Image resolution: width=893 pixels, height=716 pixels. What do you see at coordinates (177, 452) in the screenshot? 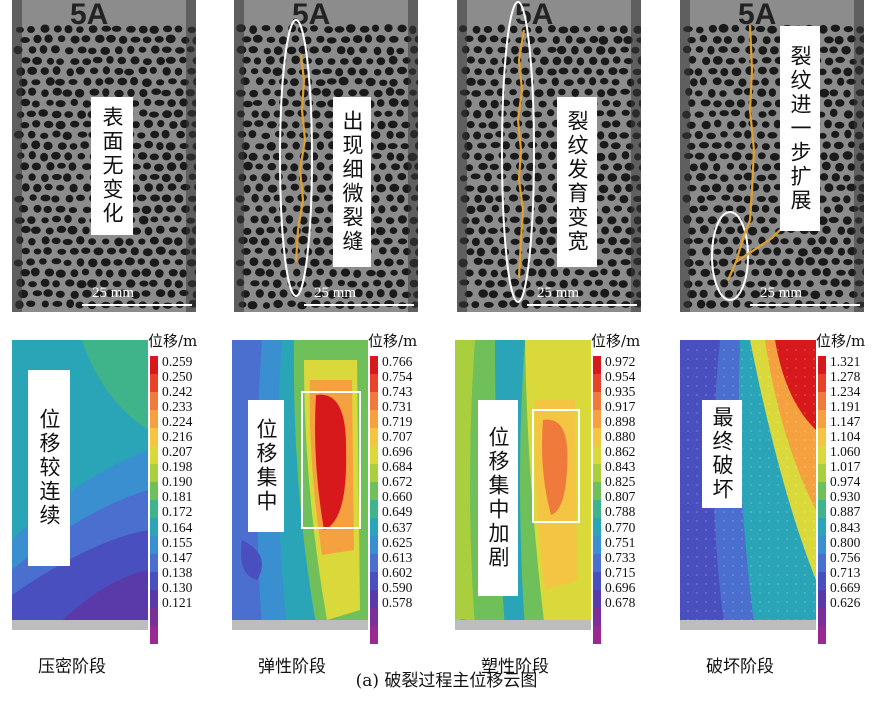
I see `colorbar-tick-label: 0.207` at bounding box center [177, 452].